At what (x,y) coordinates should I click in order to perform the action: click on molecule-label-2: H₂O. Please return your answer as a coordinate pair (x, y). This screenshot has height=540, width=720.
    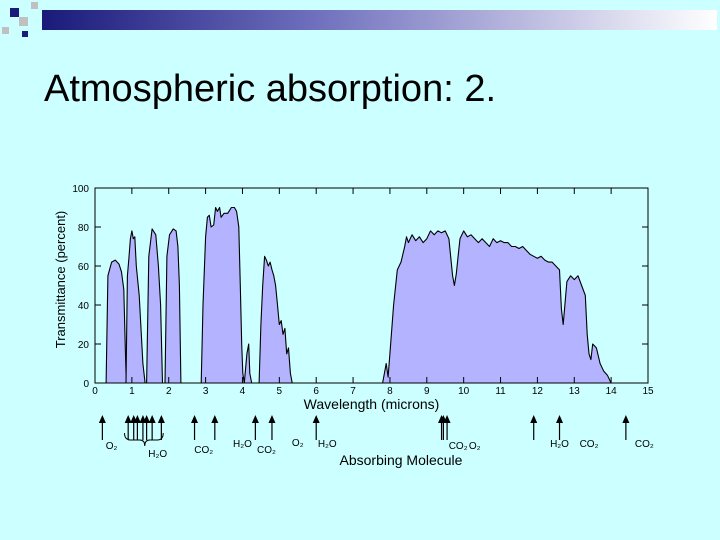
    Looking at the image, I should click on (157, 454).